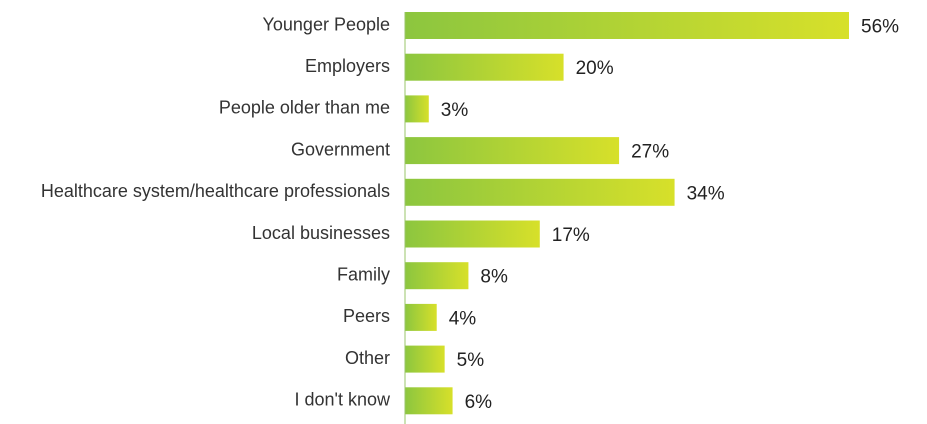 The width and height of the screenshot is (927, 424). Describe the element at coordinates (343, 400) in the screenshot. I see `category-label-9: I don't know` at that location.